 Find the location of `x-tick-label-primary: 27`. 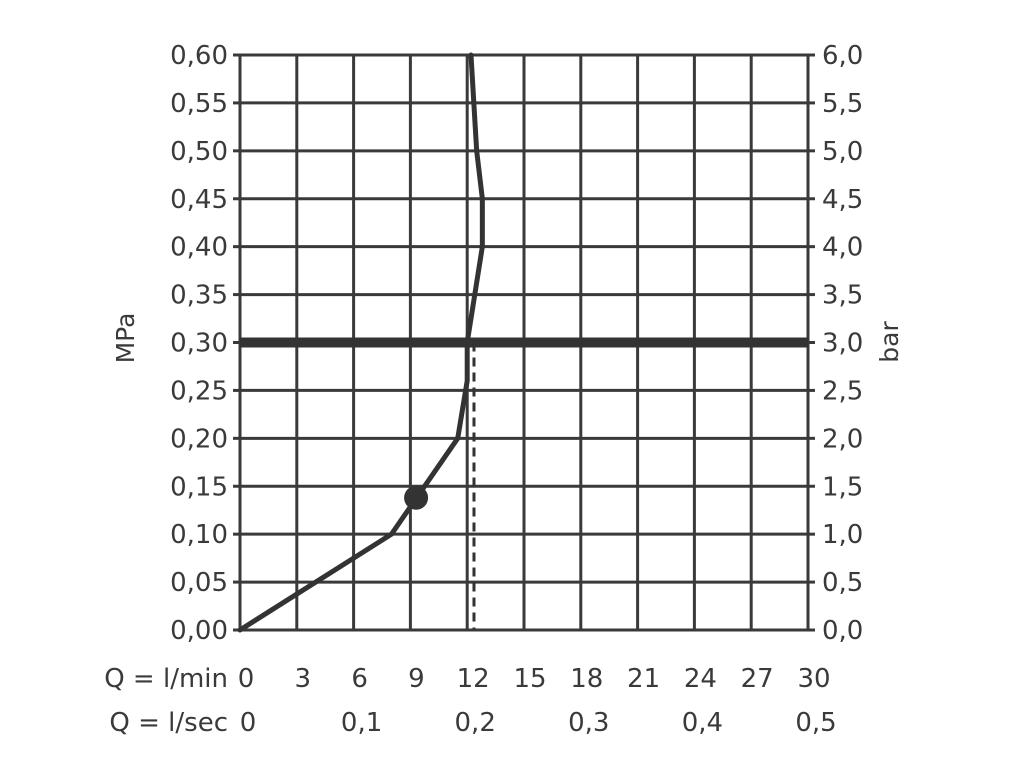

x-tick-label-primary: 27 is located at coordinates (757, 679).